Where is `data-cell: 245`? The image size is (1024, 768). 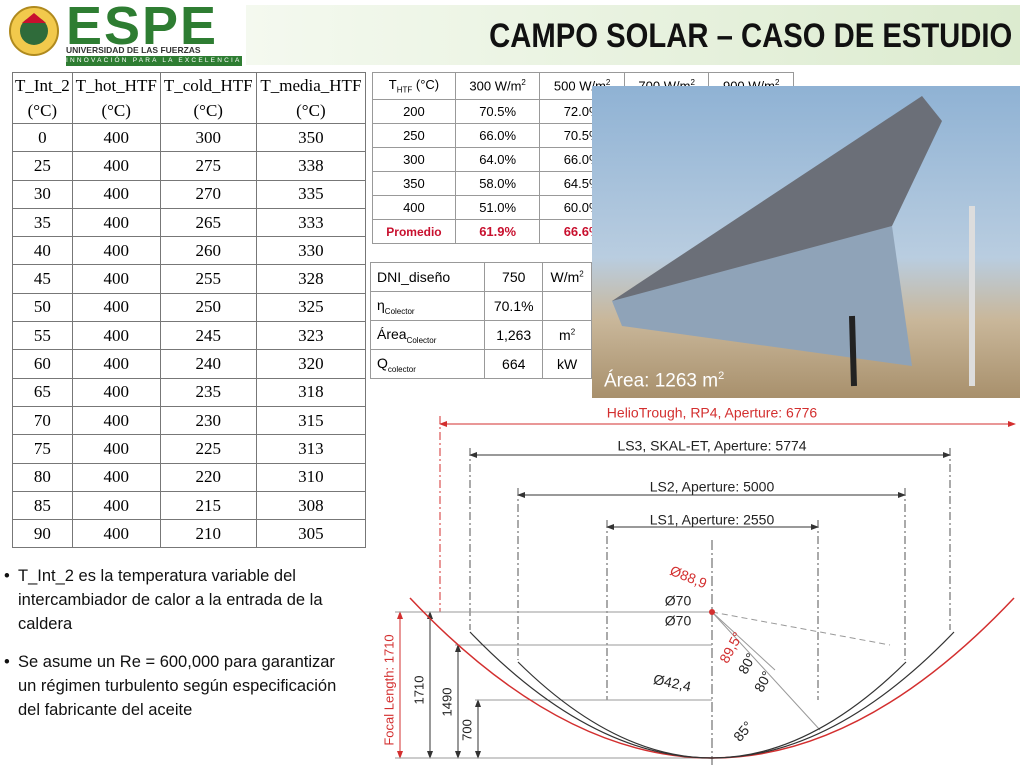 data-cell: 245 is located at coordinates (208, 336).